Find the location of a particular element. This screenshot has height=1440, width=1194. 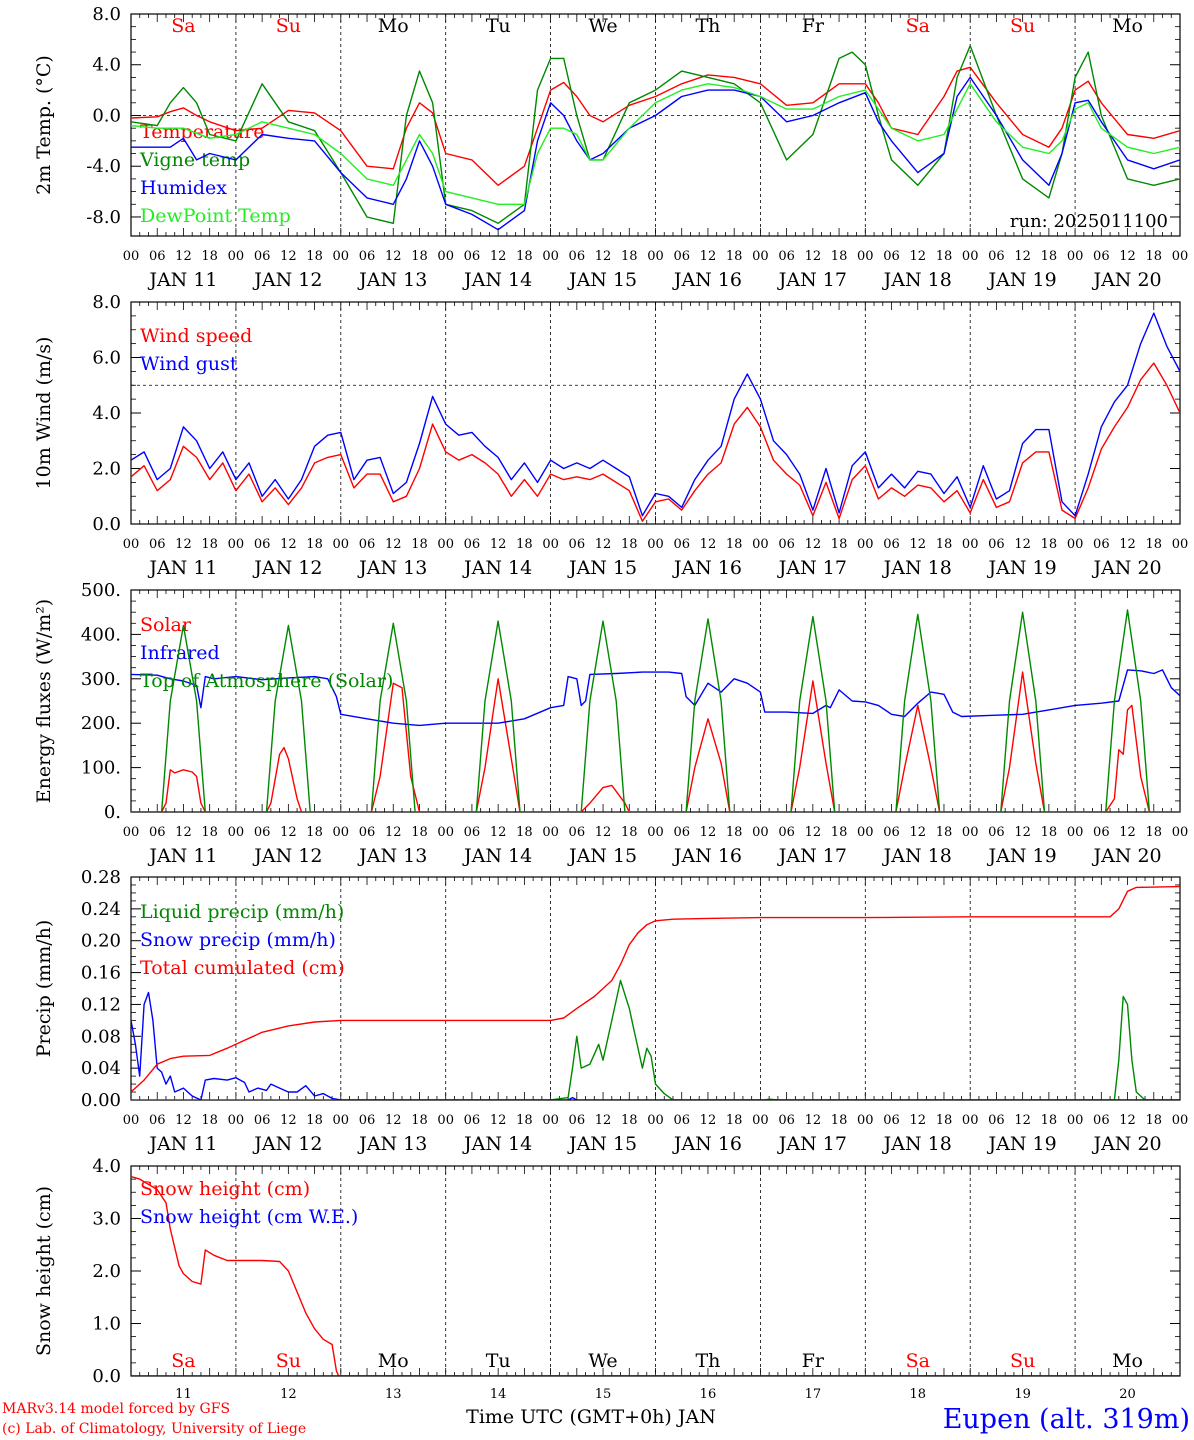

y-tick-label: 0.0 is located at coordinates (106, 115).